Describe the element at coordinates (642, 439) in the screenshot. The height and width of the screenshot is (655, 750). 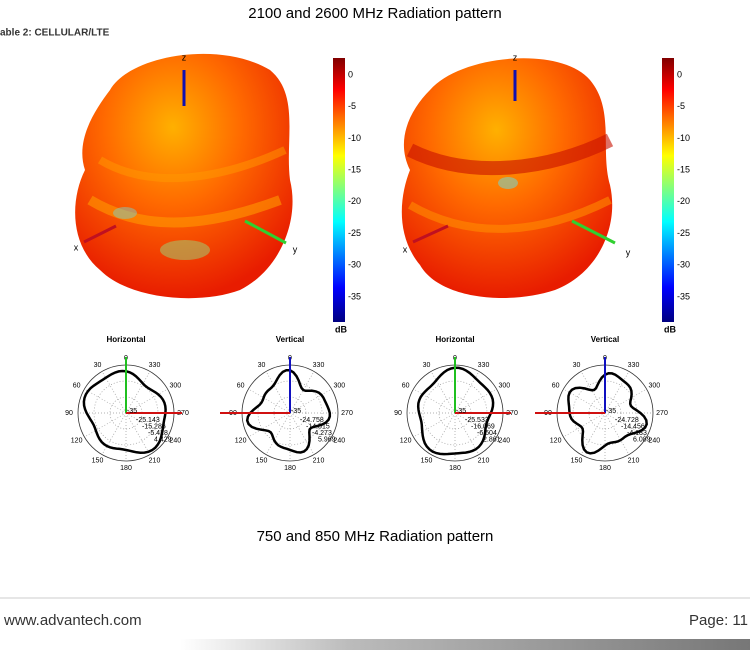
I see `readout: 6.089` at that location.